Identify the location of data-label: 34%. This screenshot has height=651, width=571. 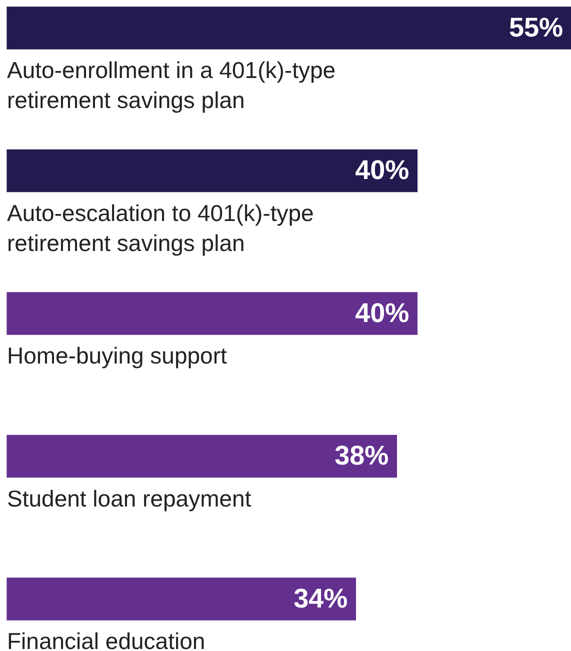
(321, 598).